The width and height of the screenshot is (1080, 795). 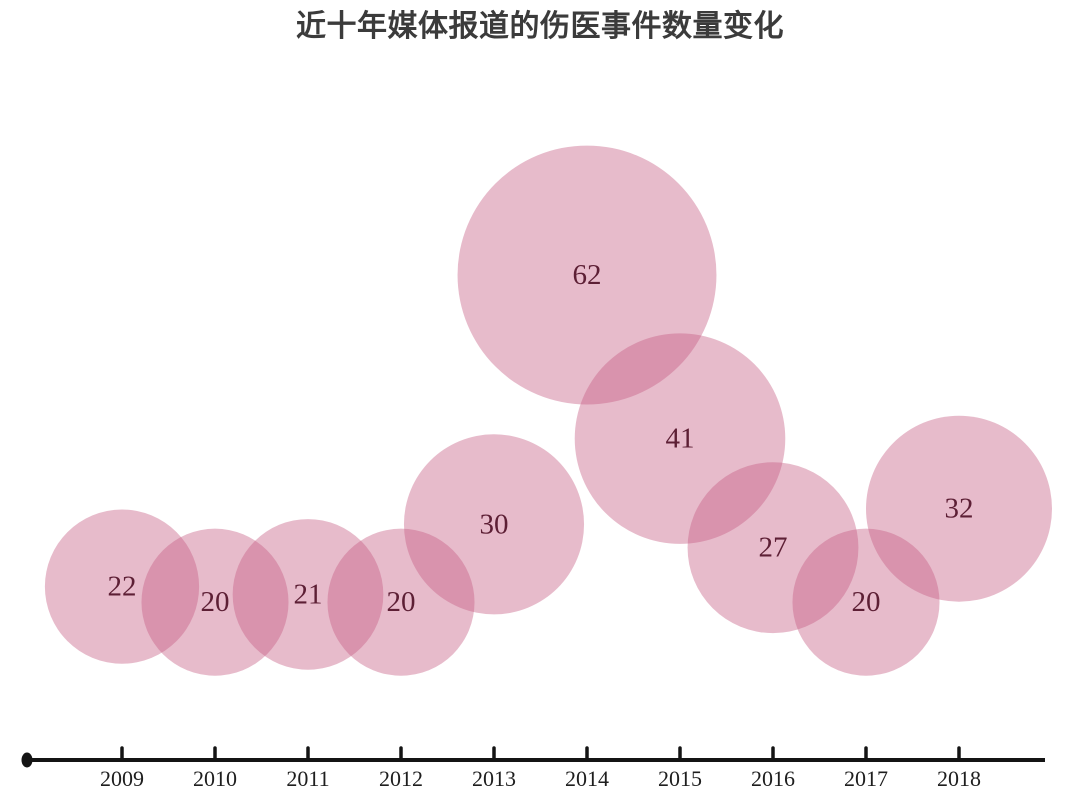 What do you see at coordinates (27, 760) in the screenshot?
I see `x-axis-origin-dot` at bounding box center [27, 760].